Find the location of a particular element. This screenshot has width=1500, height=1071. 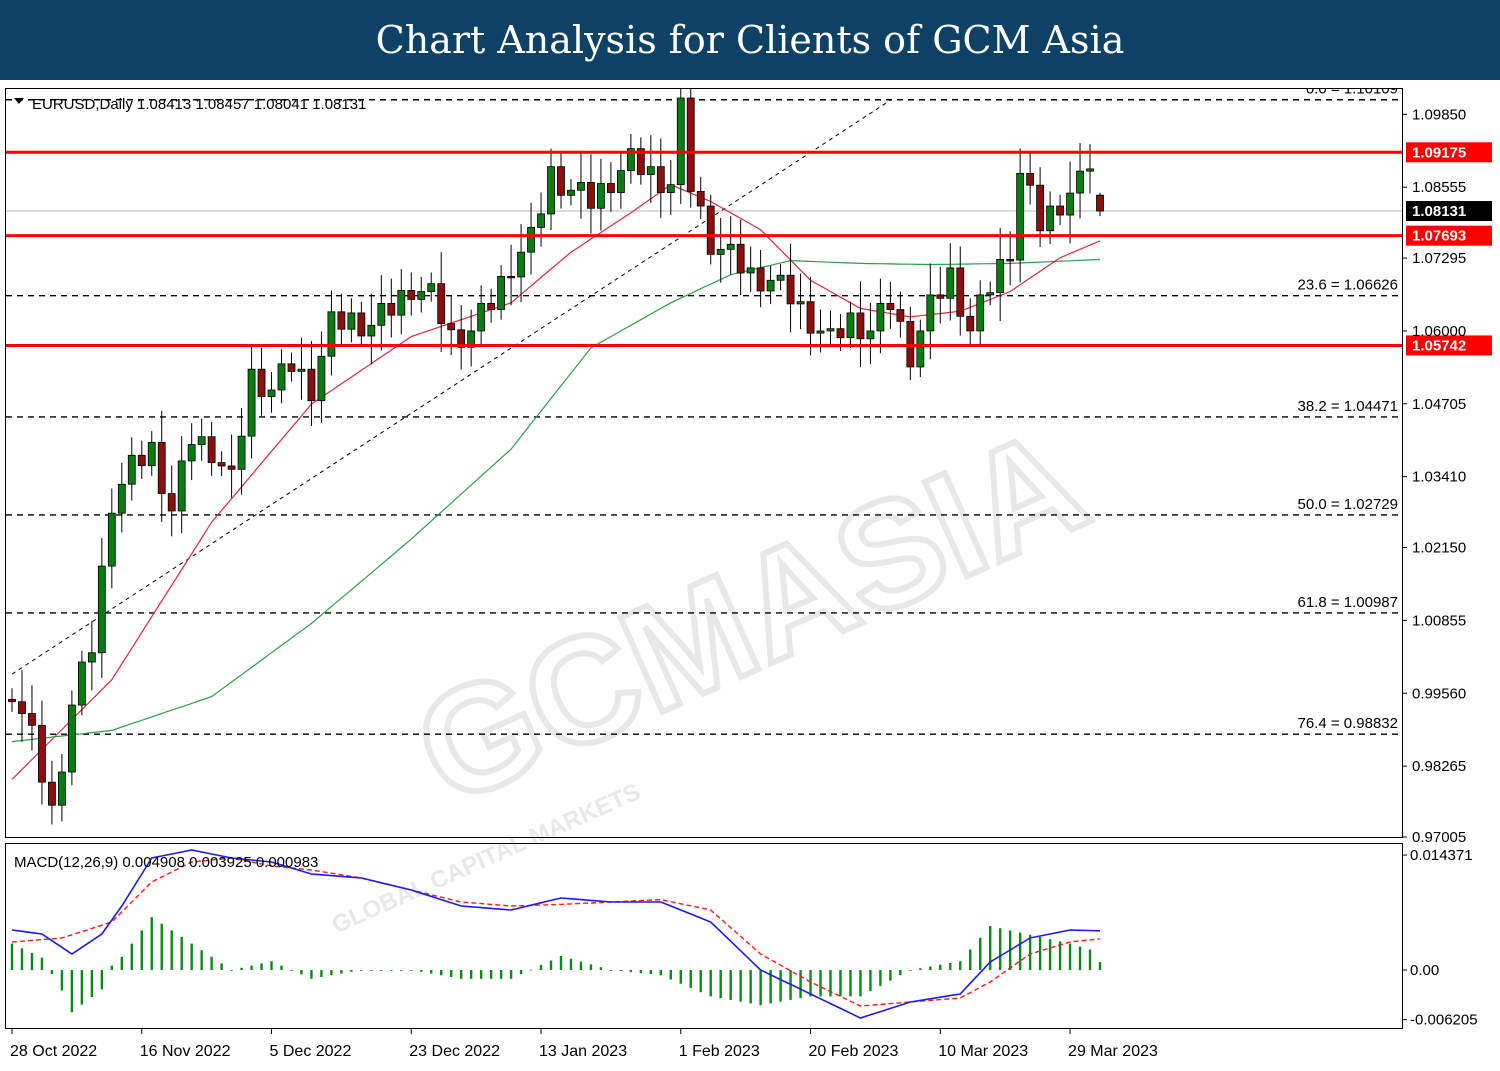

x-tick-label: 5 Dec 2022 is located at coordinates (311, 1051).